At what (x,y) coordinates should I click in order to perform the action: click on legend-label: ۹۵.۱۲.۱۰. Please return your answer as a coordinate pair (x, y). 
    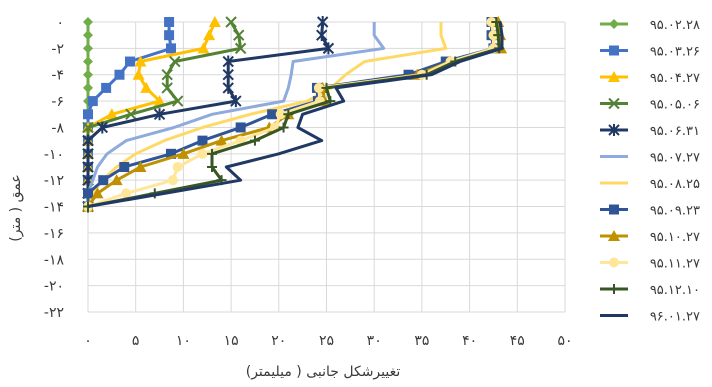
    Looking at the image, I should click on (675, 290).